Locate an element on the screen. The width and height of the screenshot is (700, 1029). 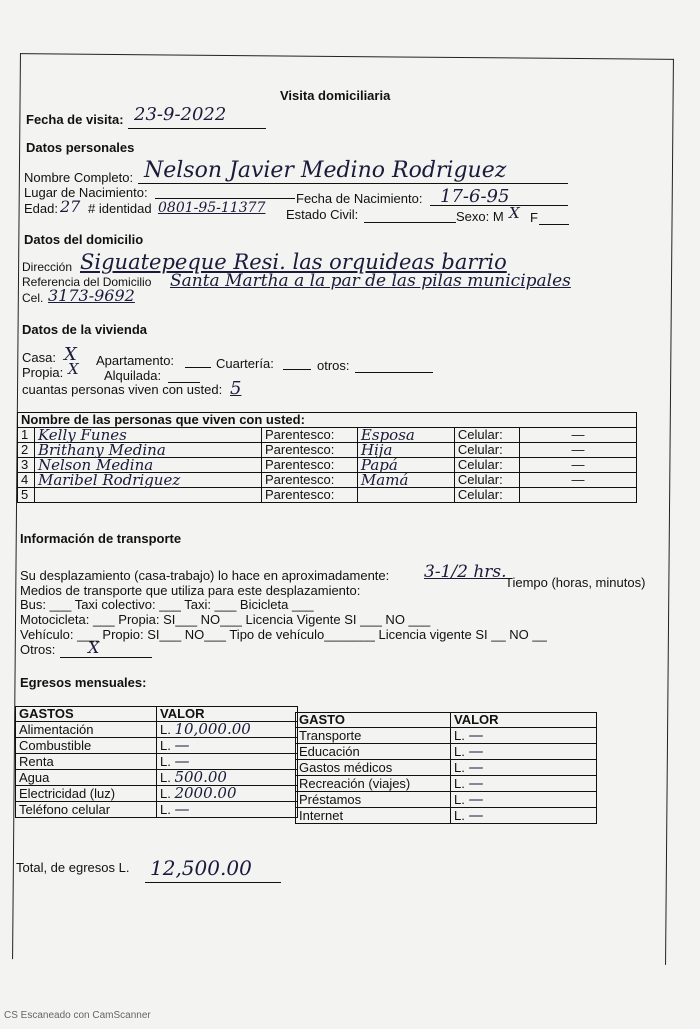
row-number: 2 is located at coordinates (26, 450).